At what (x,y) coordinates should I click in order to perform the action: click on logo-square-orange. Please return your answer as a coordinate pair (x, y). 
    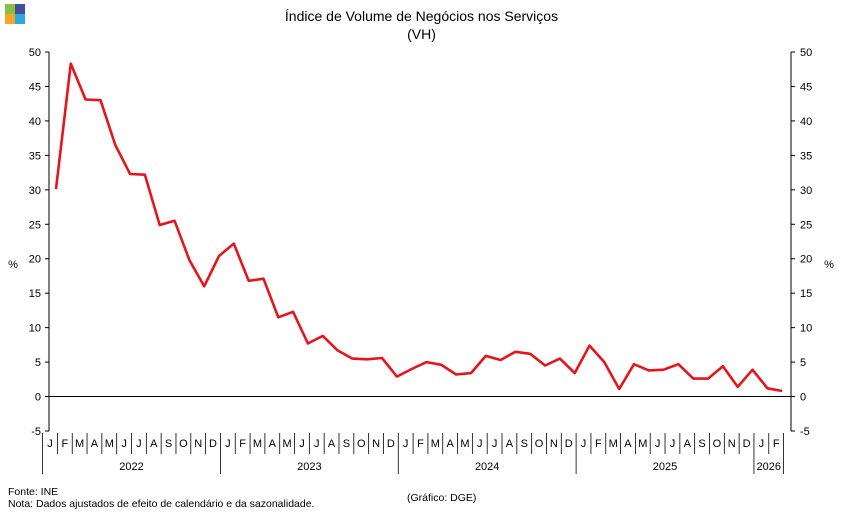
    Looking at the image, I should click on (10, 19).